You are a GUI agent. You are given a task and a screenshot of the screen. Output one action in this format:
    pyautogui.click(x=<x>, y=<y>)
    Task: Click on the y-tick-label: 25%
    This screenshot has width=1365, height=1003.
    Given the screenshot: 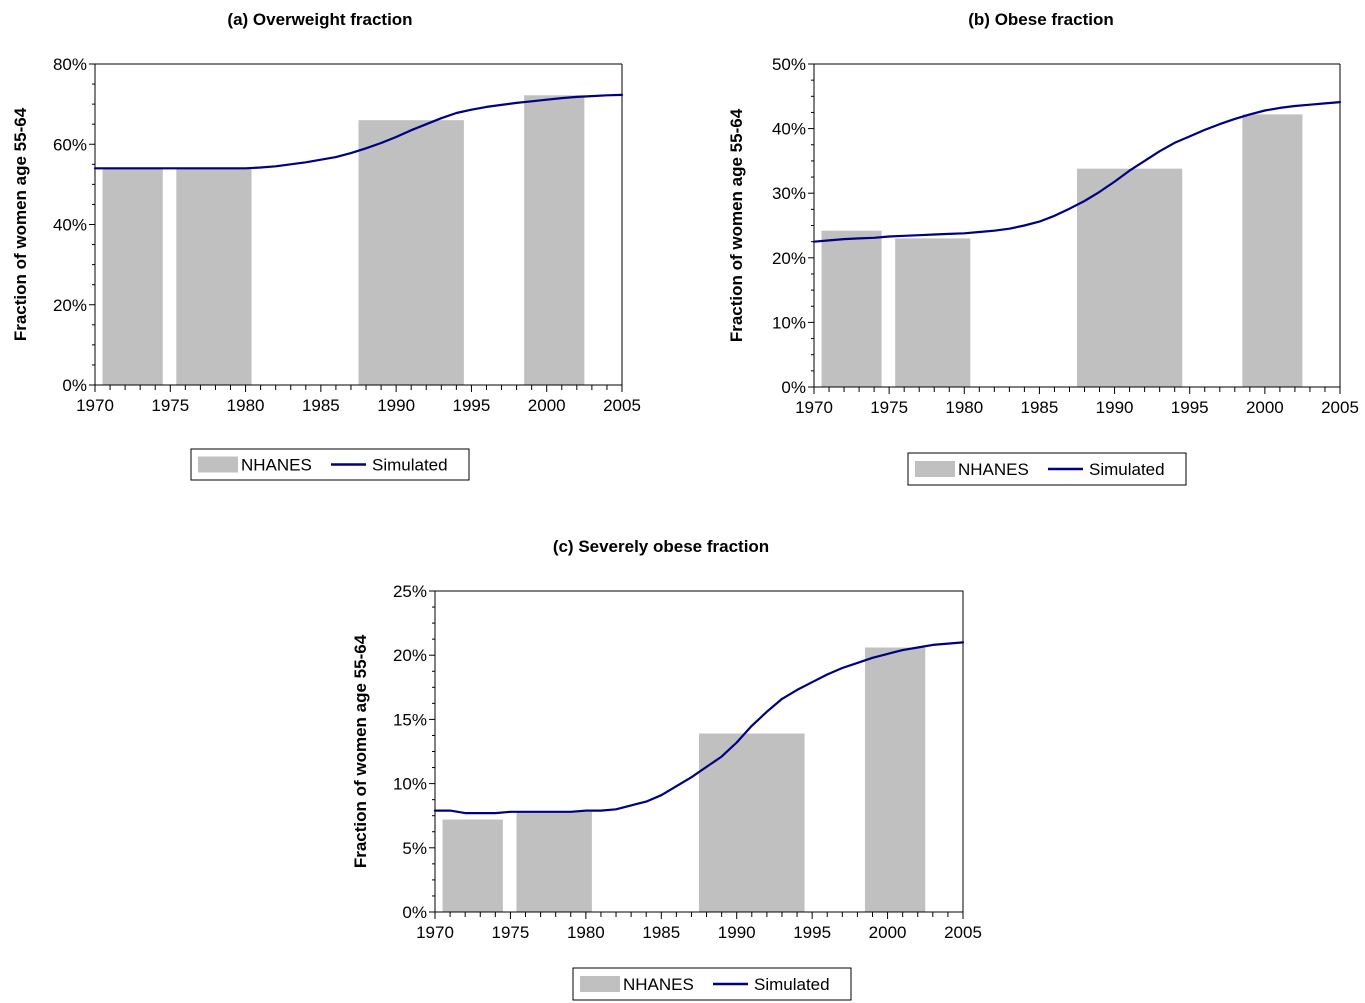 What is the action you would take?
    pyautogui.click(x=410, y=591)
    